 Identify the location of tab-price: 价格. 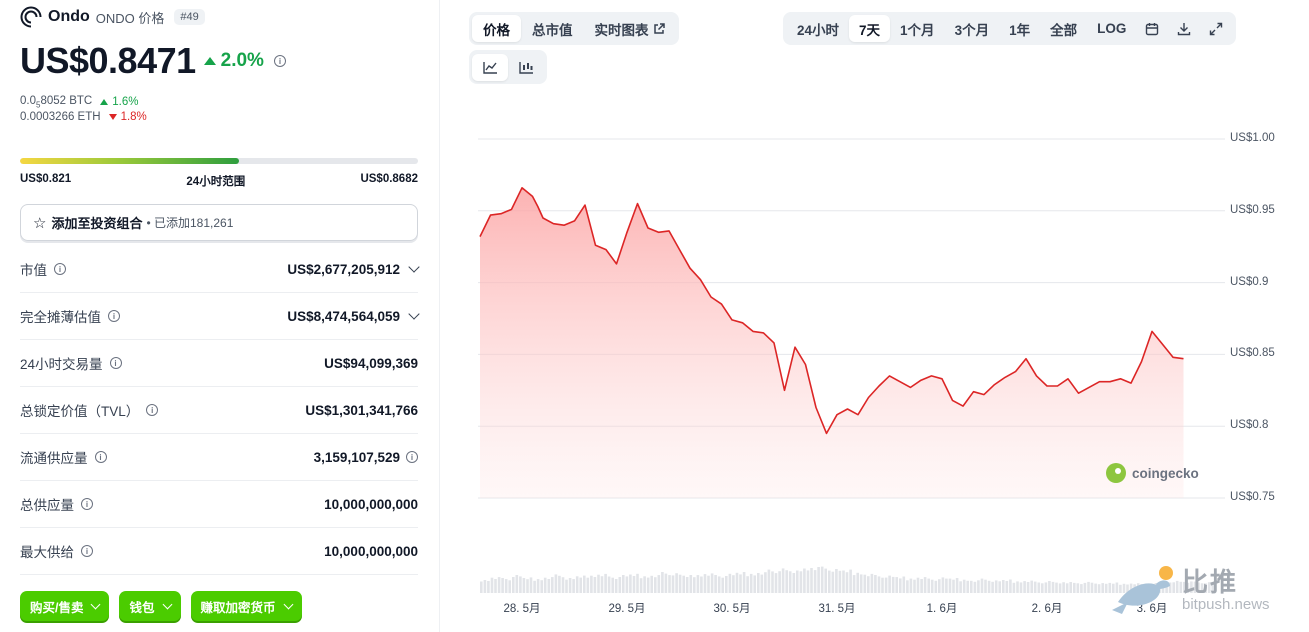
(496, 28).